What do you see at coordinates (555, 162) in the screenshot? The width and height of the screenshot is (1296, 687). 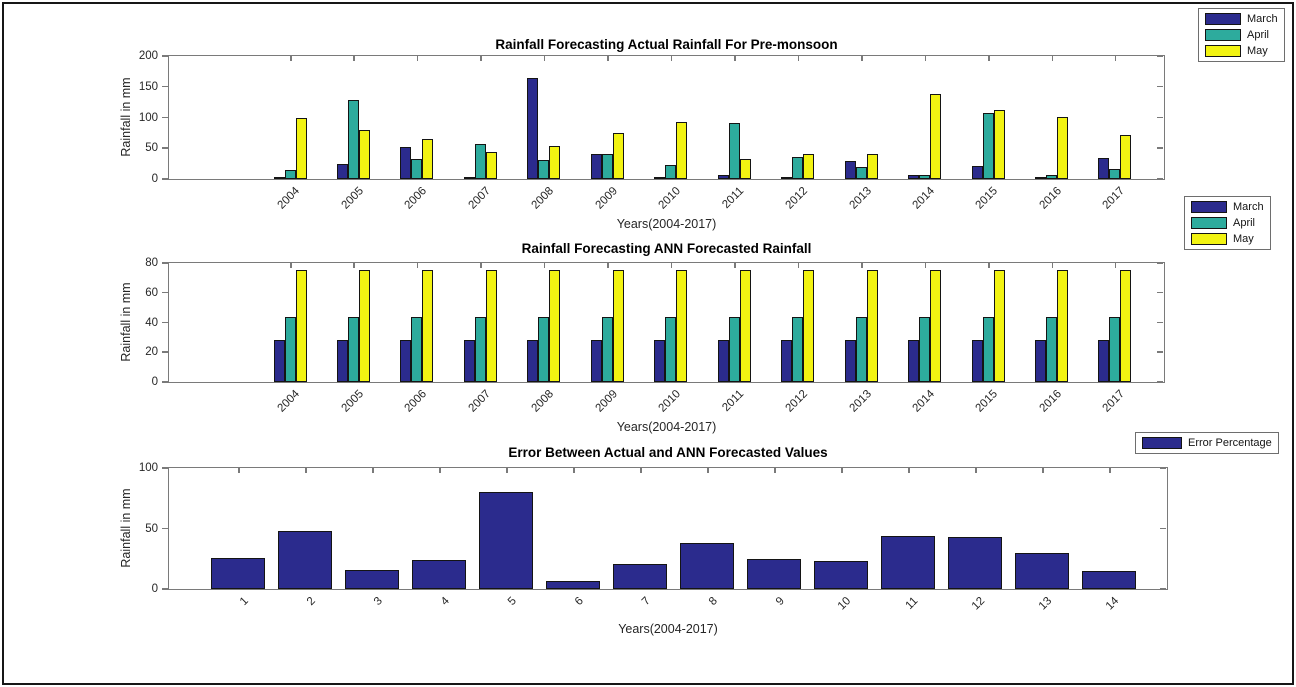 I see `bar-may-2008` at bounding box center [555, 162].